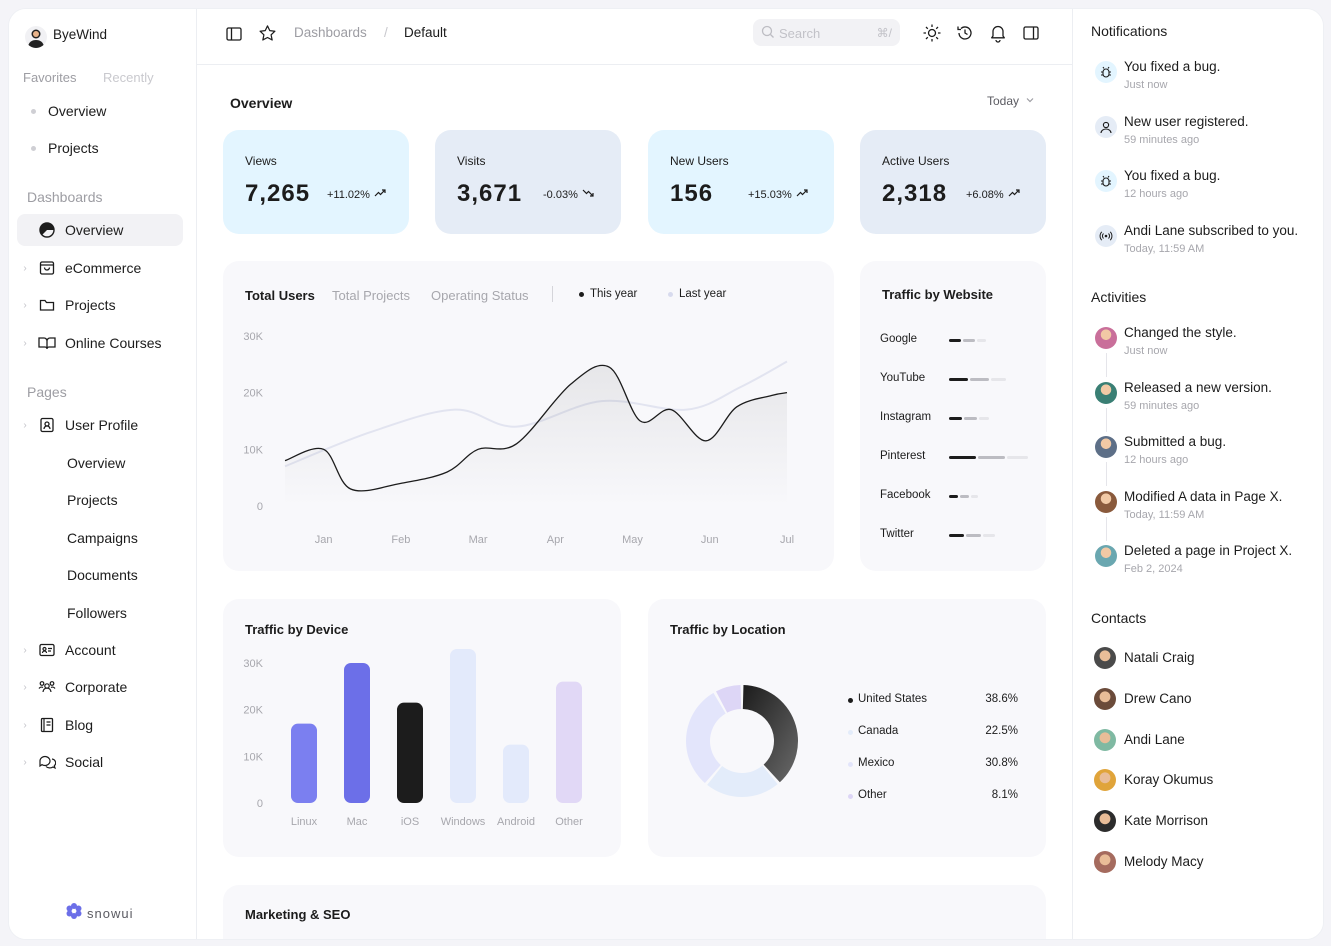 The height and width of the screenshot is (946, 1331). Describe the element at coordinates (933, 701) in the screenshot. I see `location-row: United States 38.6%` at that location.